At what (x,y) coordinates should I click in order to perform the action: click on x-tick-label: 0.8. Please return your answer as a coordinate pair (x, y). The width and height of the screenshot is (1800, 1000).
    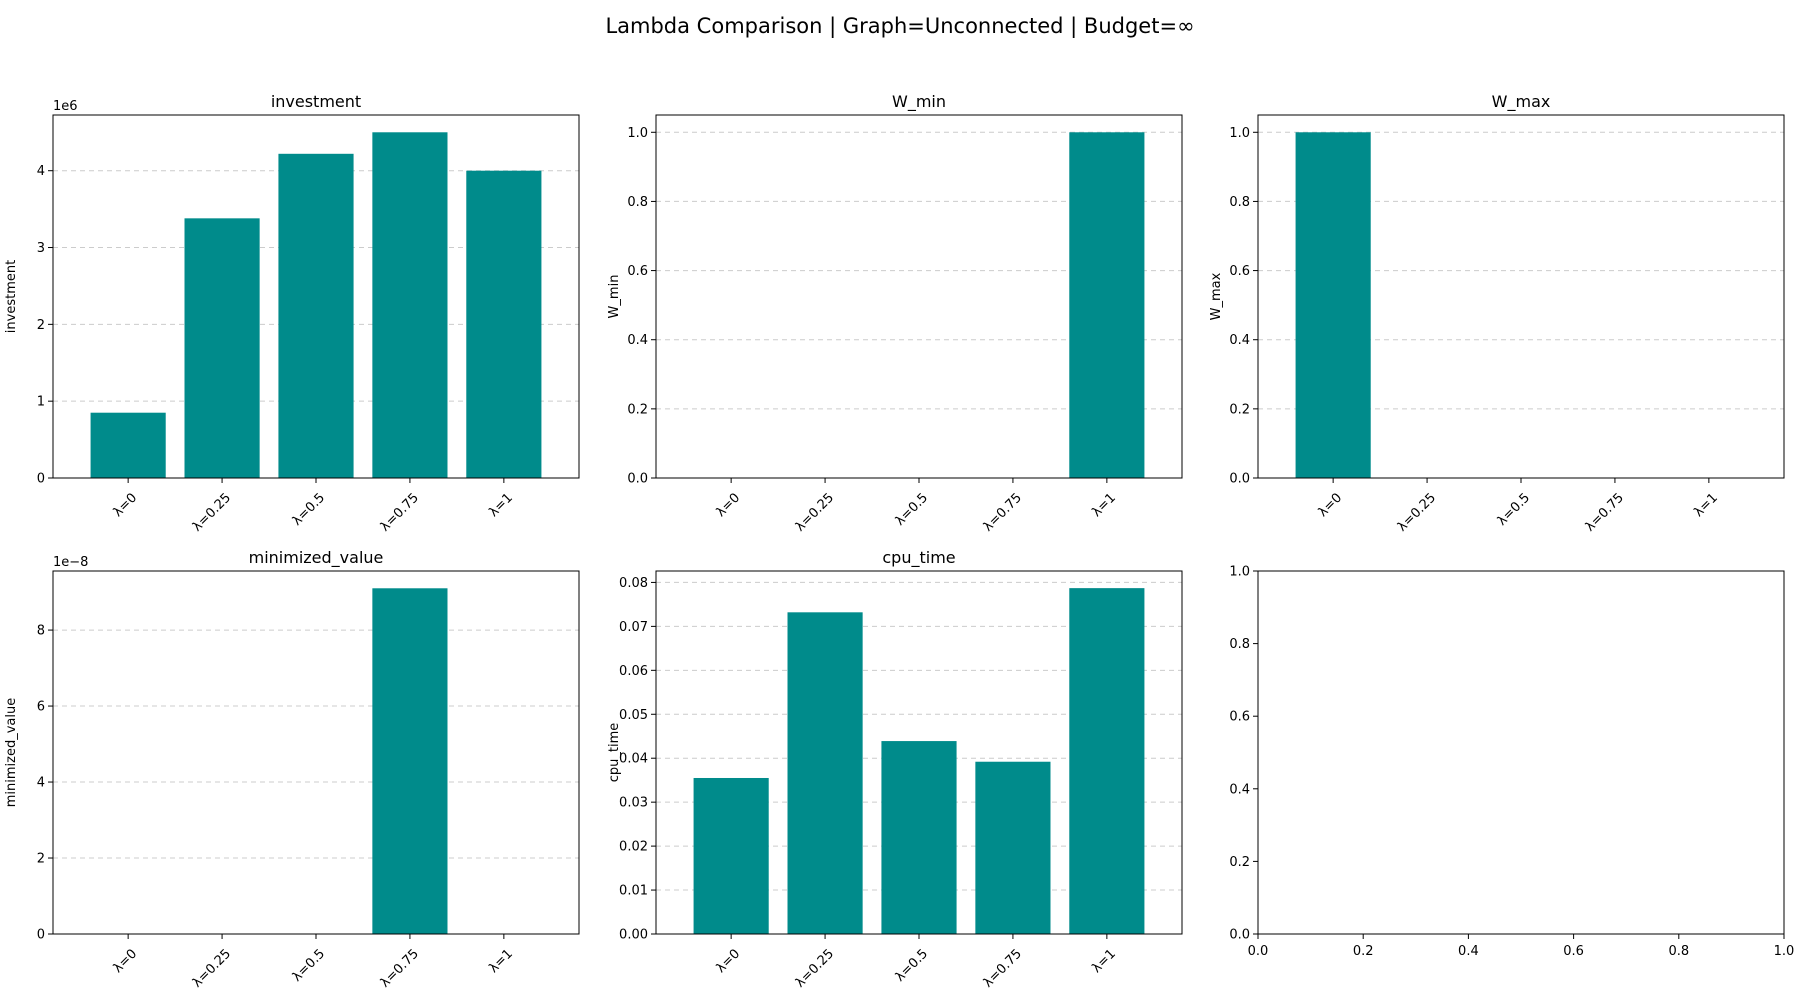
    Looking at the image, I should click on (1678, 951).